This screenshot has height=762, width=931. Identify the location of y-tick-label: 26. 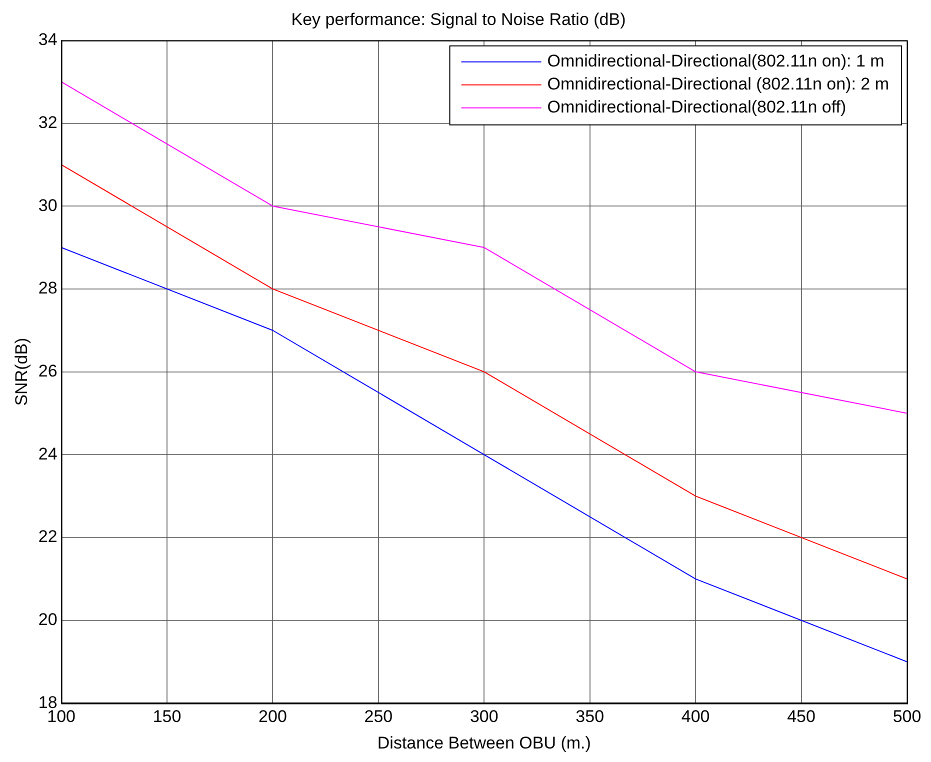
(48, 370).